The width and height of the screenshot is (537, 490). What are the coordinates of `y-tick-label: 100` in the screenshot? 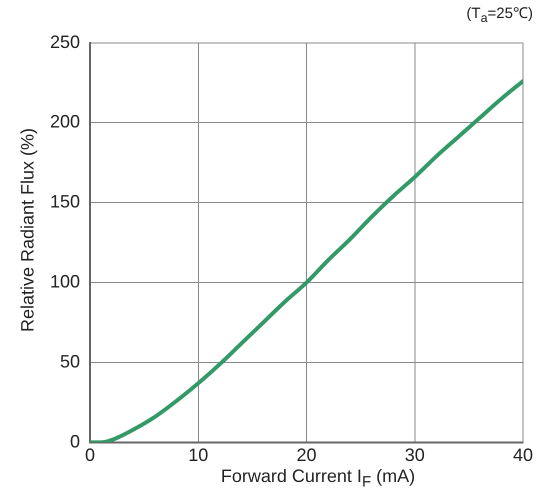 It's located at (65, 282).